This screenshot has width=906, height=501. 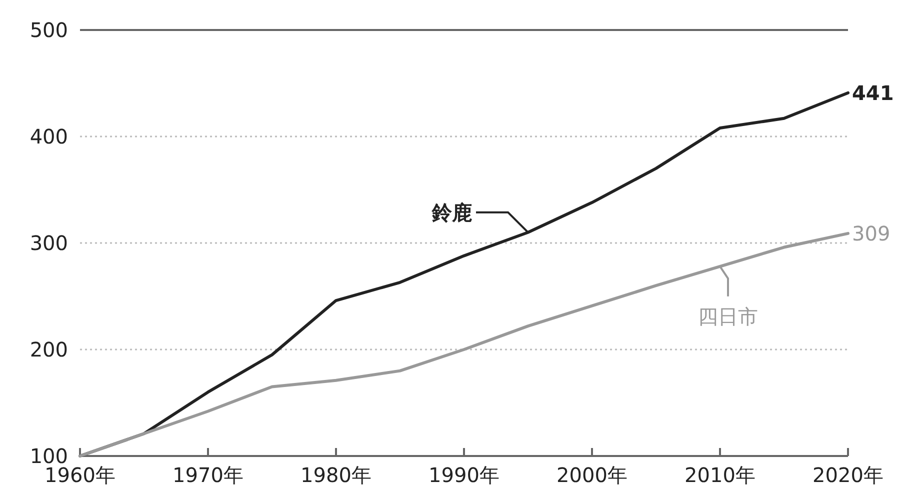 What do you see at coordinates (728, 316) in the screenshot?
I see `series-label: 四日市` at bounding box center [728, 316].